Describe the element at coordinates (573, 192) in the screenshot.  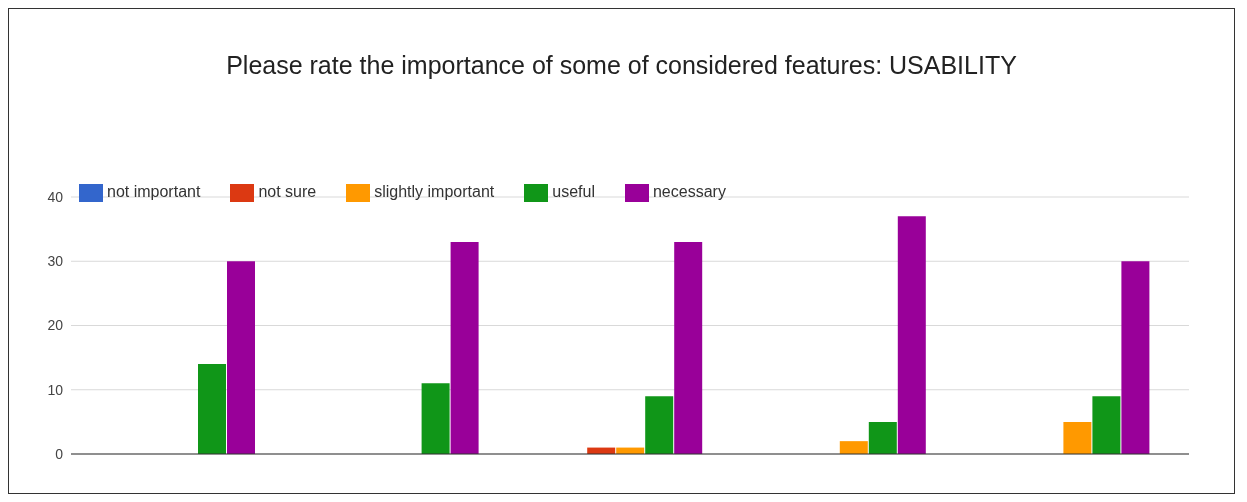
I see `legend-label: useful` at that location.